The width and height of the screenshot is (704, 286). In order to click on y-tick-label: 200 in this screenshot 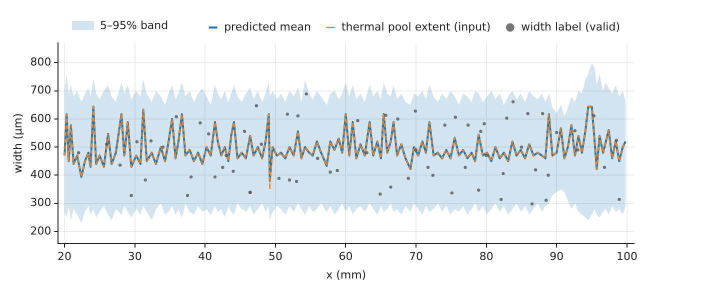, I will do `click(41, 231)`.